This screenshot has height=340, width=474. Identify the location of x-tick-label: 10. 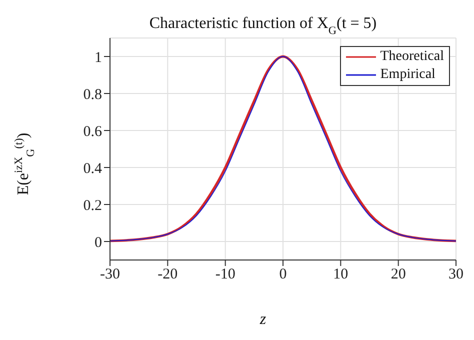
(340, 274).